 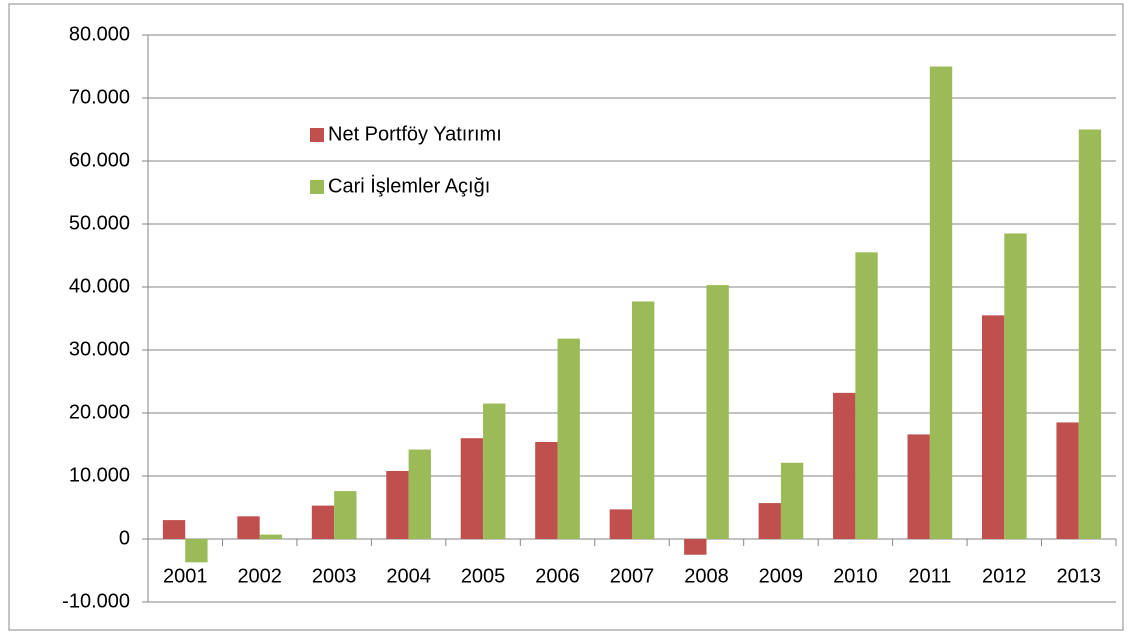 I want to click on legend-label: Net Portföy Yatırımı, so click(x=415, y=134).